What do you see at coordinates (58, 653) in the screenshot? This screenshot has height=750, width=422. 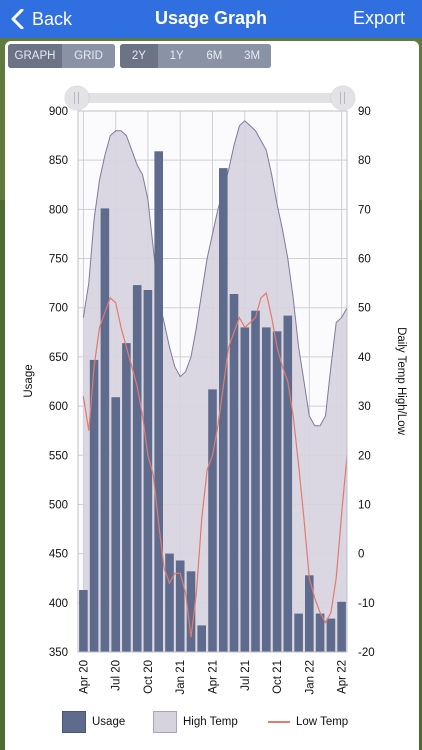 I see `y-tick-label: 350` at bounding box center [58, 653].